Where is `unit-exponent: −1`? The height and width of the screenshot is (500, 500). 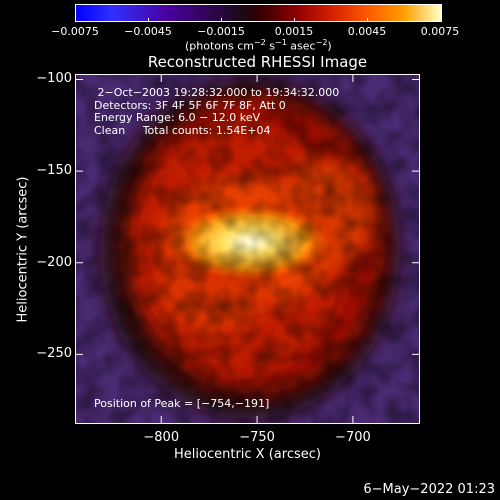 unit-exponent: −1 is located at coordinates (281, 42).